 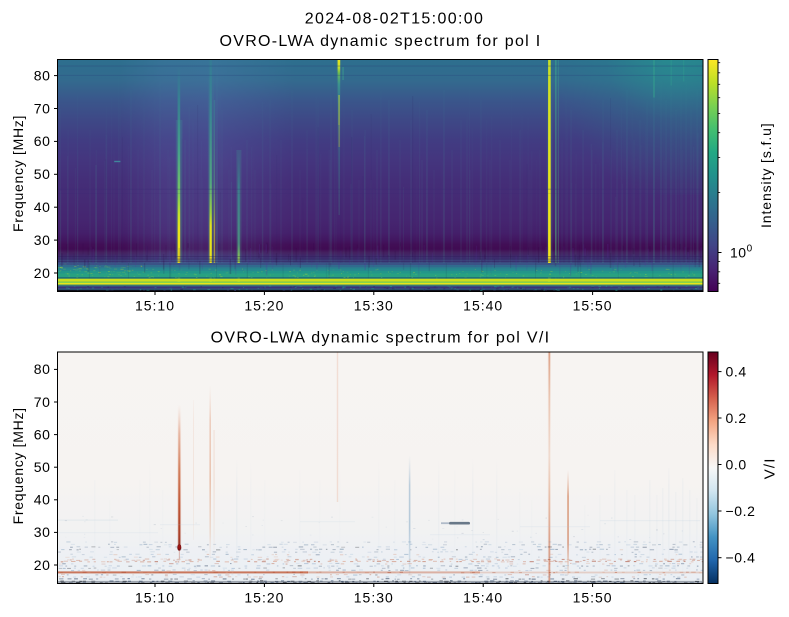 I want to click on svg-text: 0.0, so click(x=736, y=464).